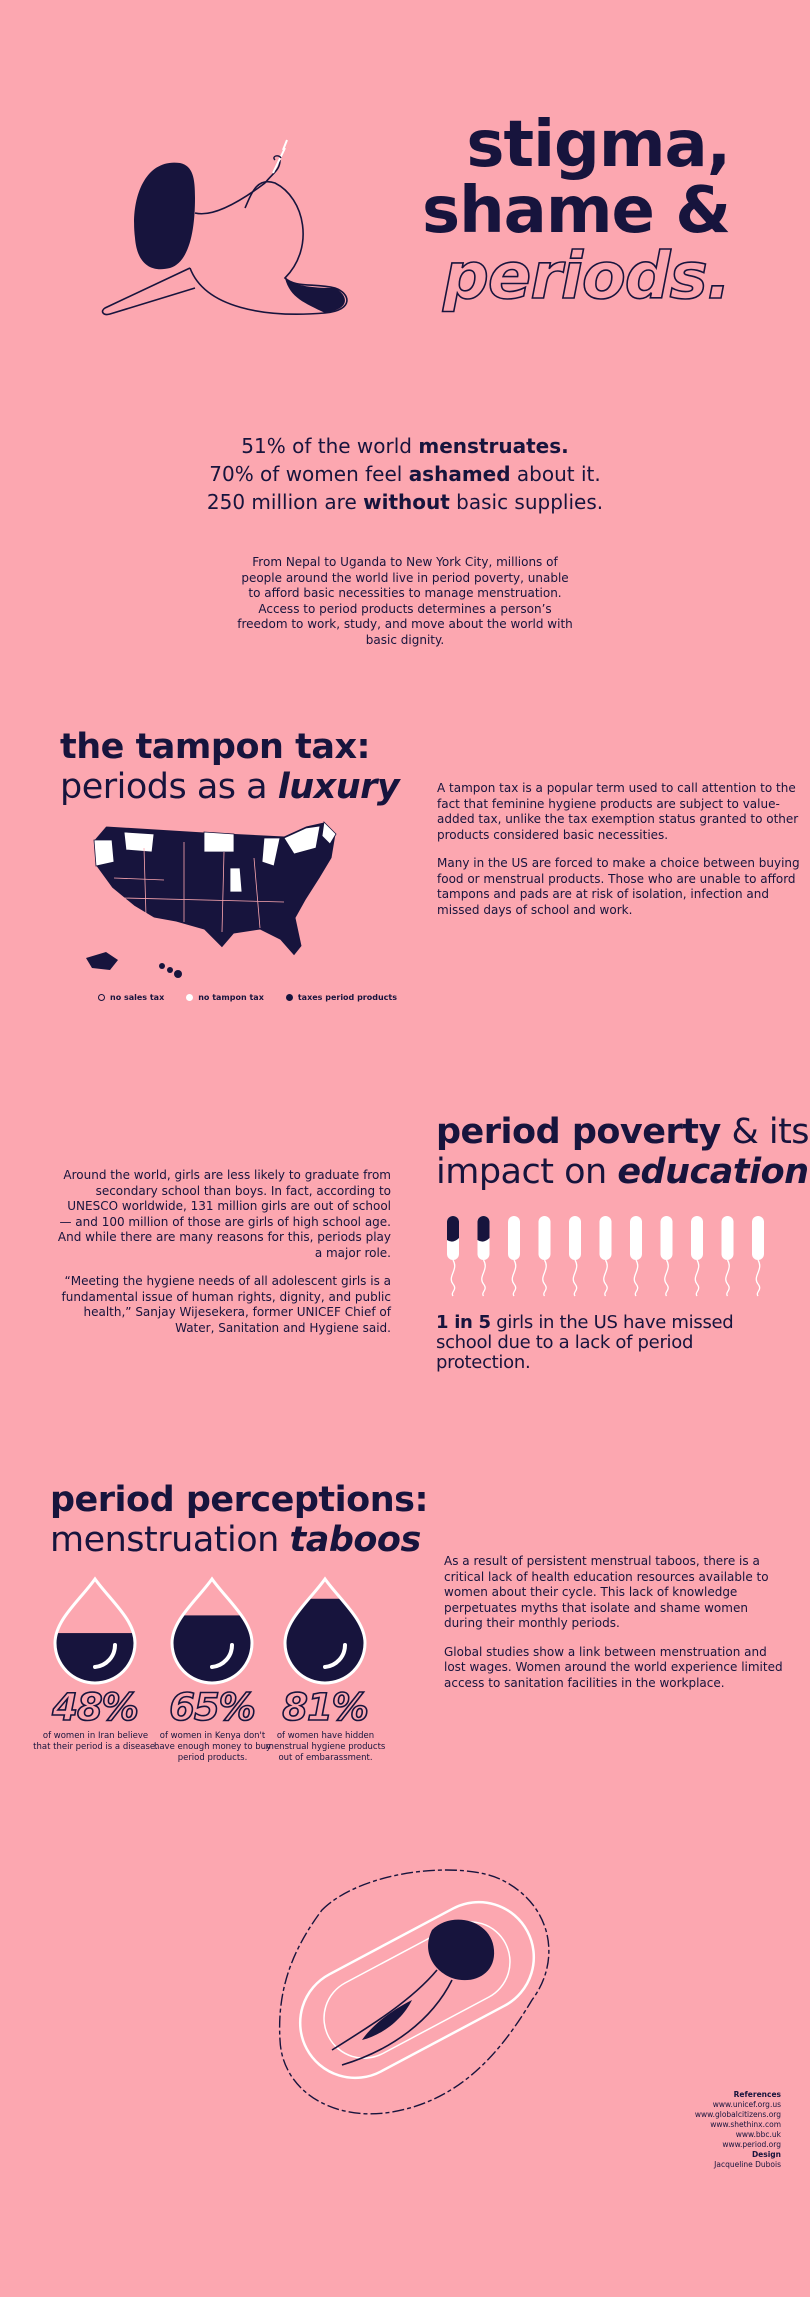 Image resolution: width=810 pixels, height=2297 pixels. Describe the element at coordinates (239, 1500) in the screenshot. I see `heading-bold: period perceptions:` at that location.